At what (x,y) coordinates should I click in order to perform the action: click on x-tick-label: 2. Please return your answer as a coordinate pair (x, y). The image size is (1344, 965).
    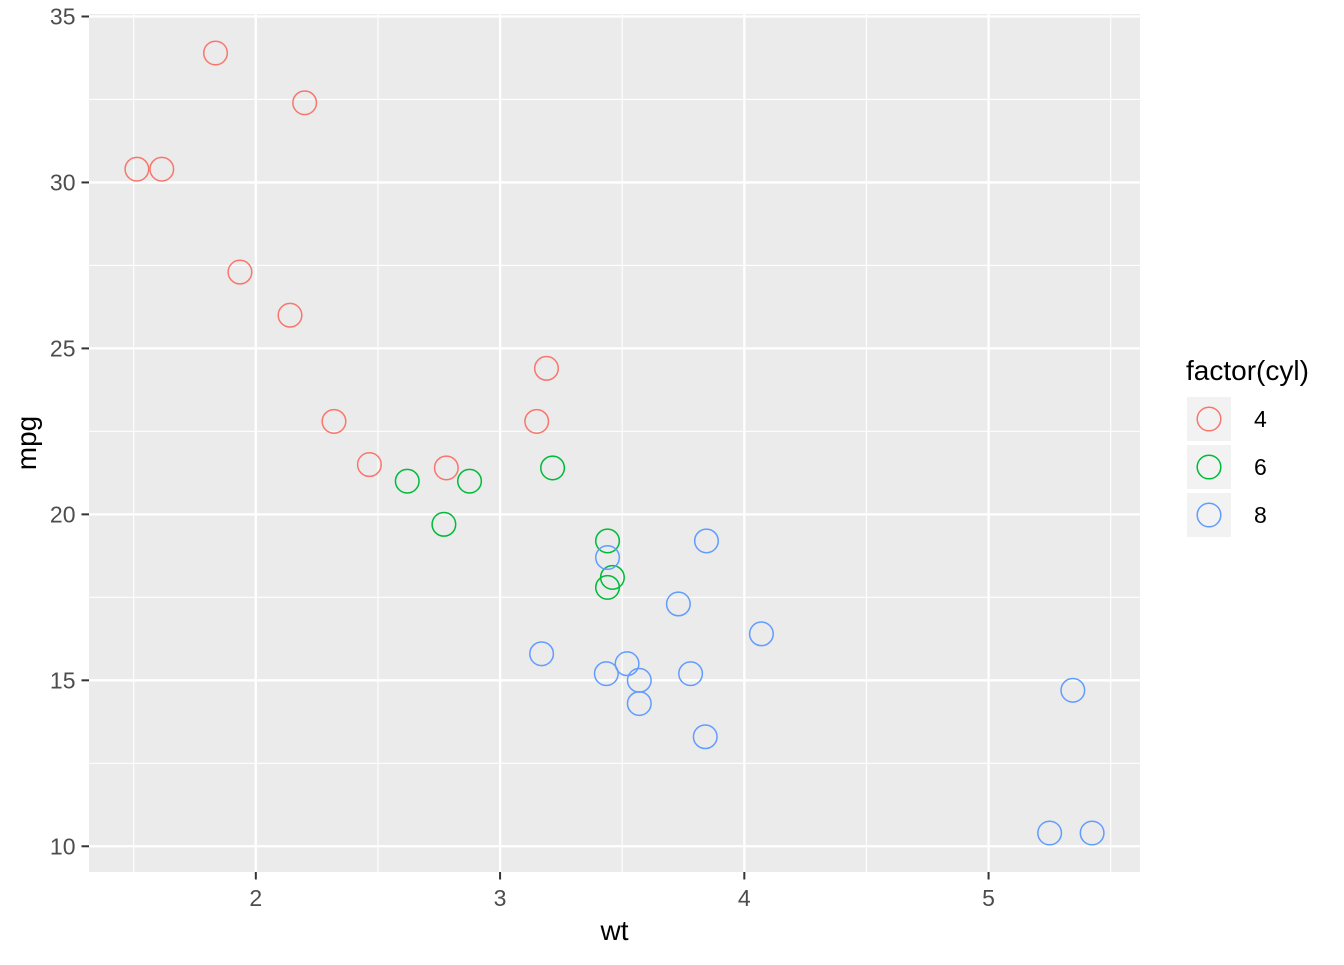
    Looking at the image, I should click on (255, 898).